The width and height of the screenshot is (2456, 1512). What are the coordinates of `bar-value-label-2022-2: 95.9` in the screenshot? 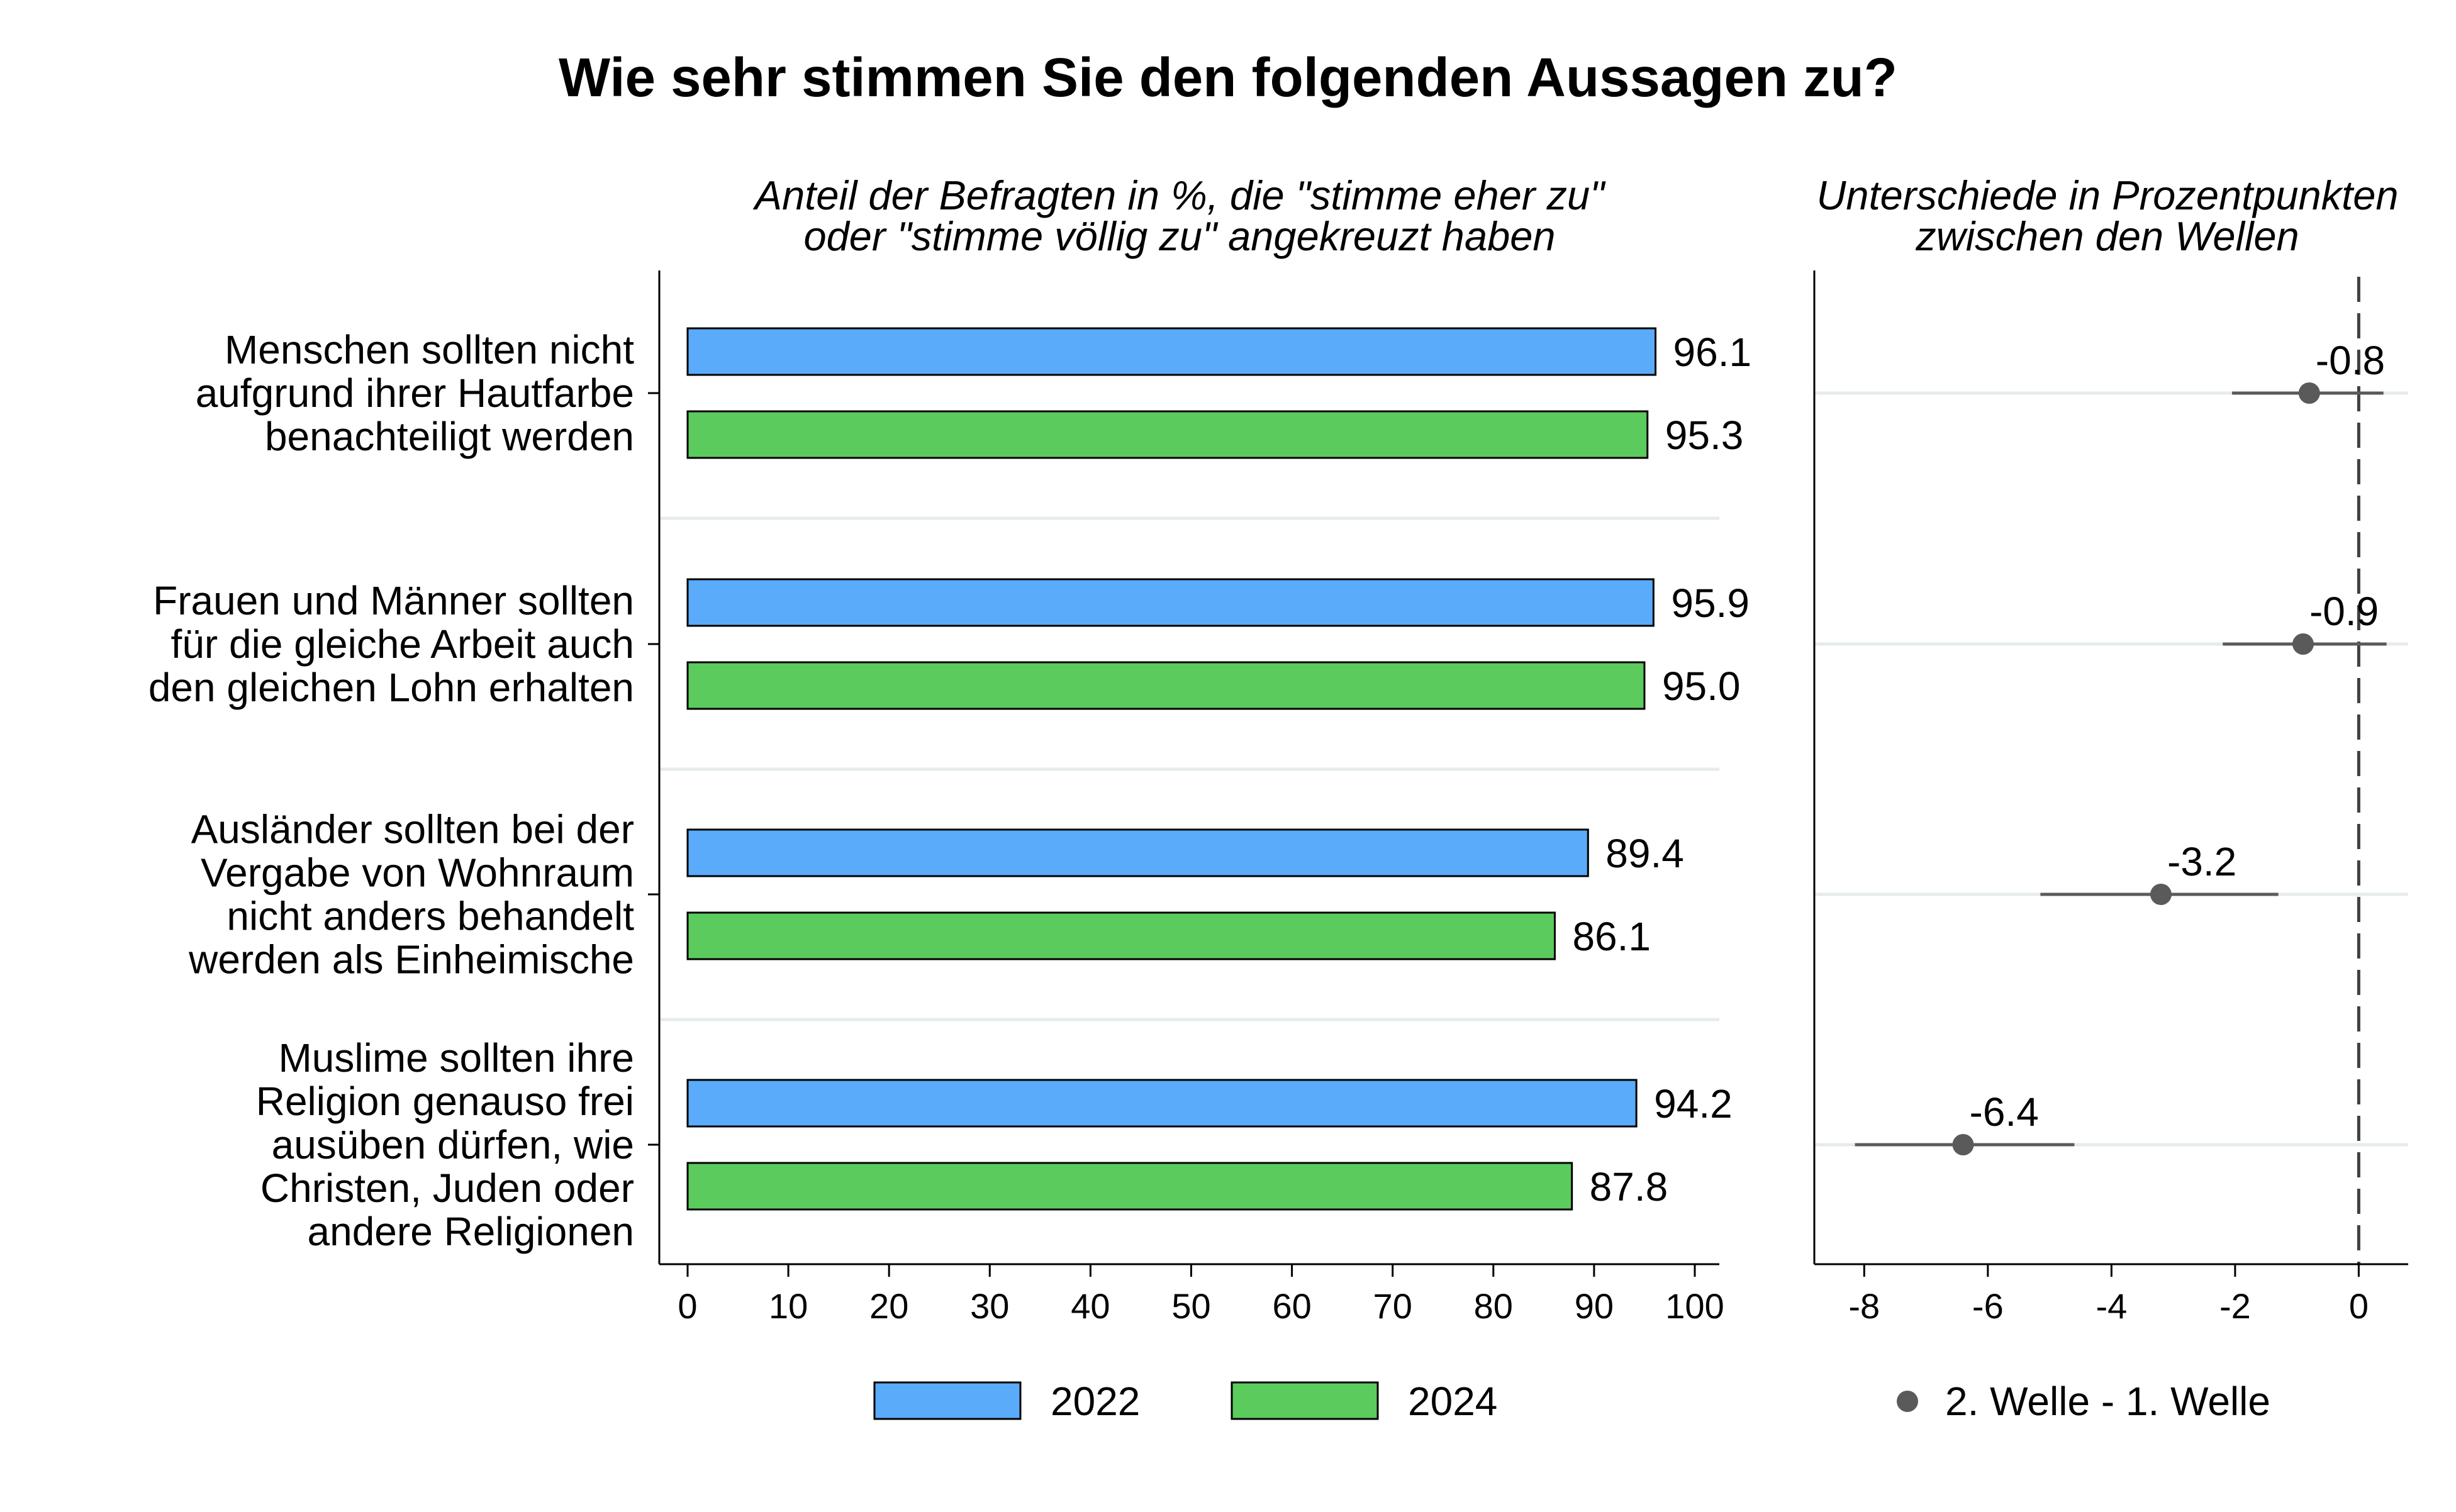 It's located at (1710, 603).